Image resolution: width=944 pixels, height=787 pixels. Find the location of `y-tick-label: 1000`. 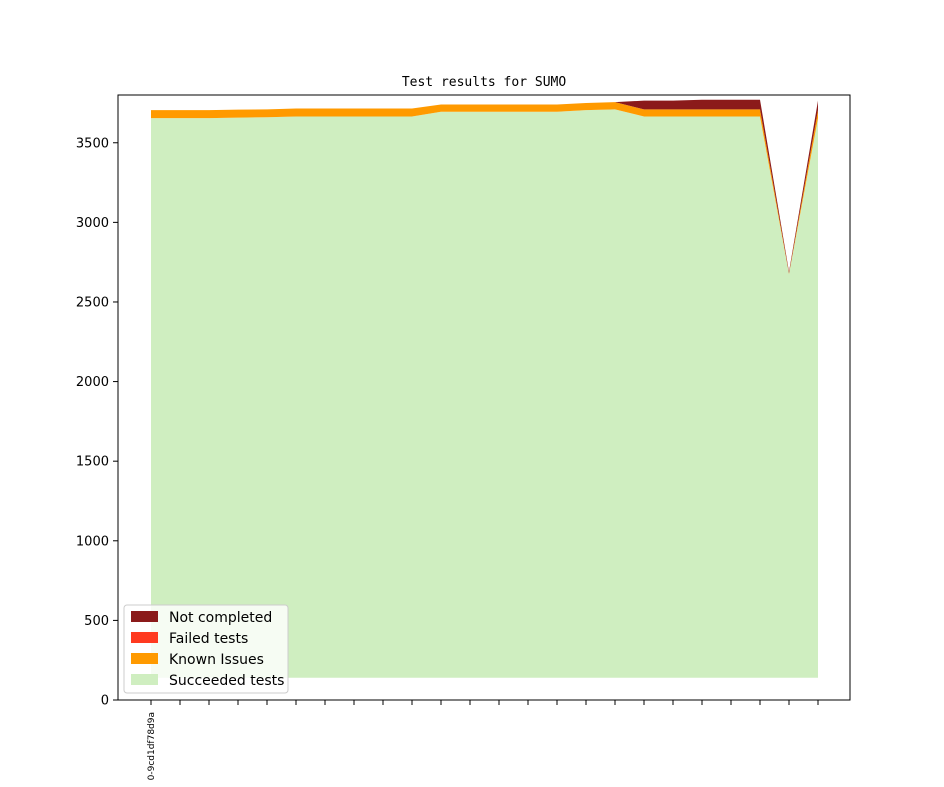

y-tick-label: 1000 is located at coordinates (92, 541).